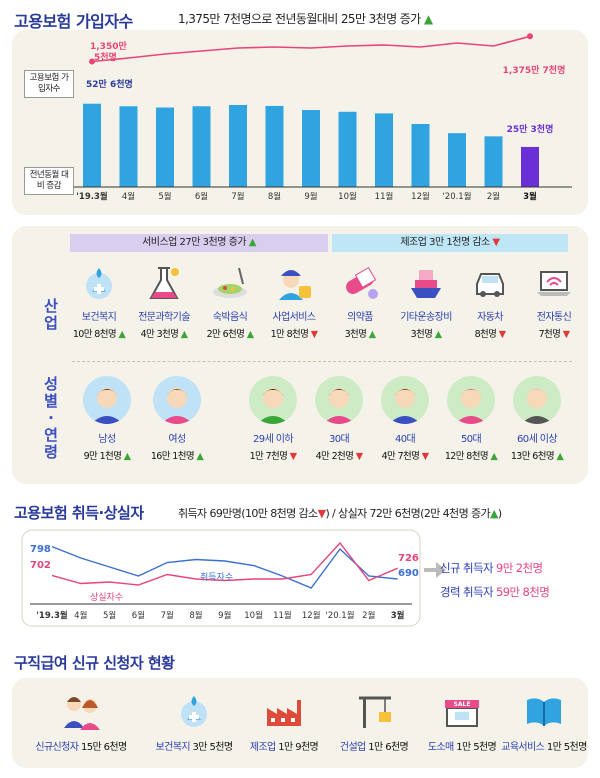 The image size is (600, 778). I want to click on x-tick-label: 6월, so click(138, 615).